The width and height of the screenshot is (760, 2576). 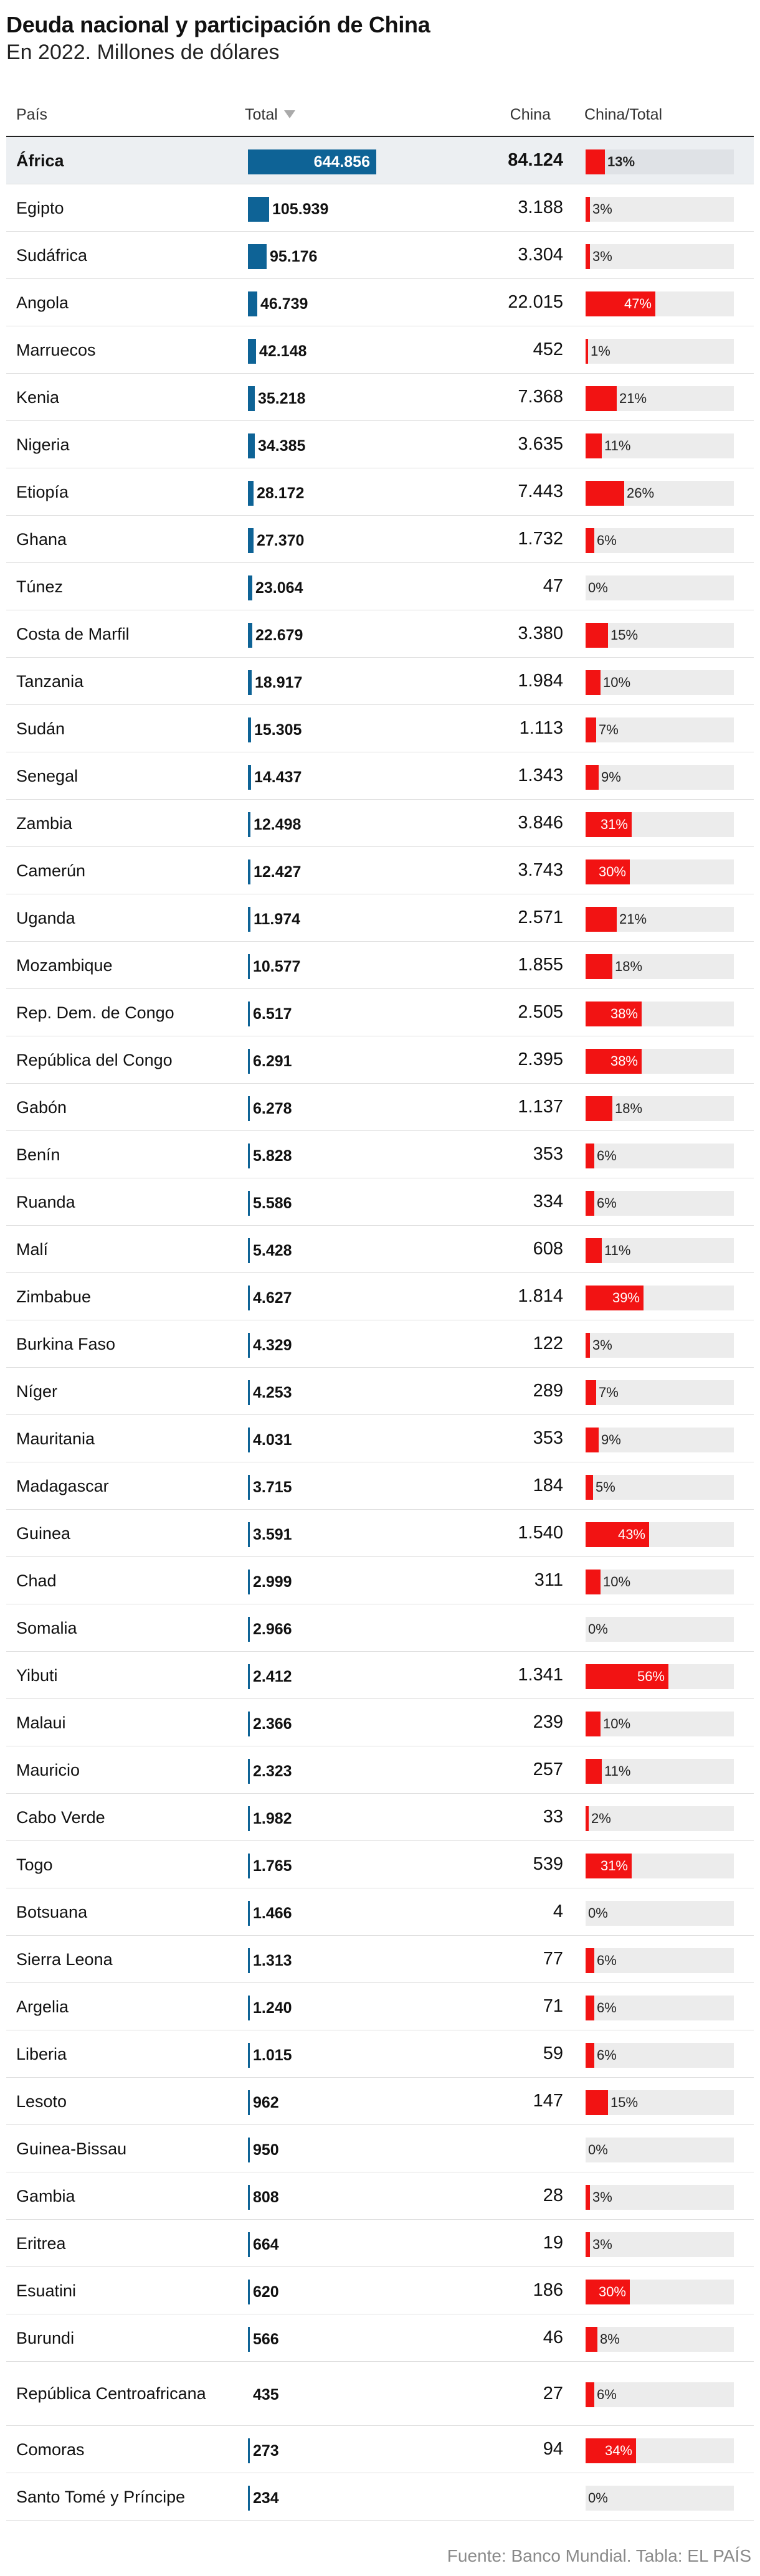 What do you see at coordinates (273, 1913) in the screenshot?
I see `total-value-label: 1.466` at bounding box center [273, 1913].